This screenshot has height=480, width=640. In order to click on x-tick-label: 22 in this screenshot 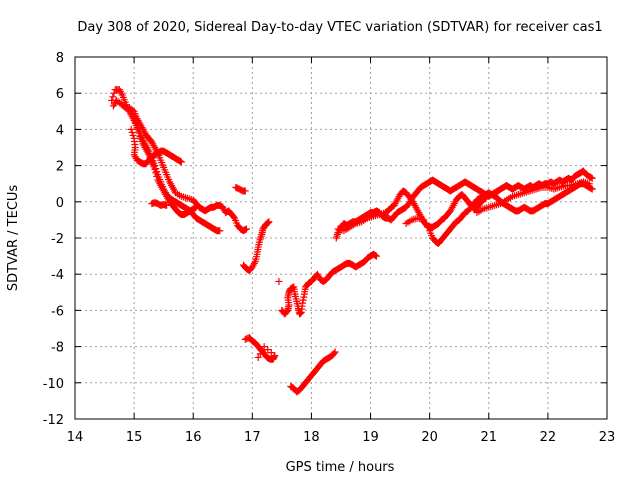, I will do `click(548, 437)`.